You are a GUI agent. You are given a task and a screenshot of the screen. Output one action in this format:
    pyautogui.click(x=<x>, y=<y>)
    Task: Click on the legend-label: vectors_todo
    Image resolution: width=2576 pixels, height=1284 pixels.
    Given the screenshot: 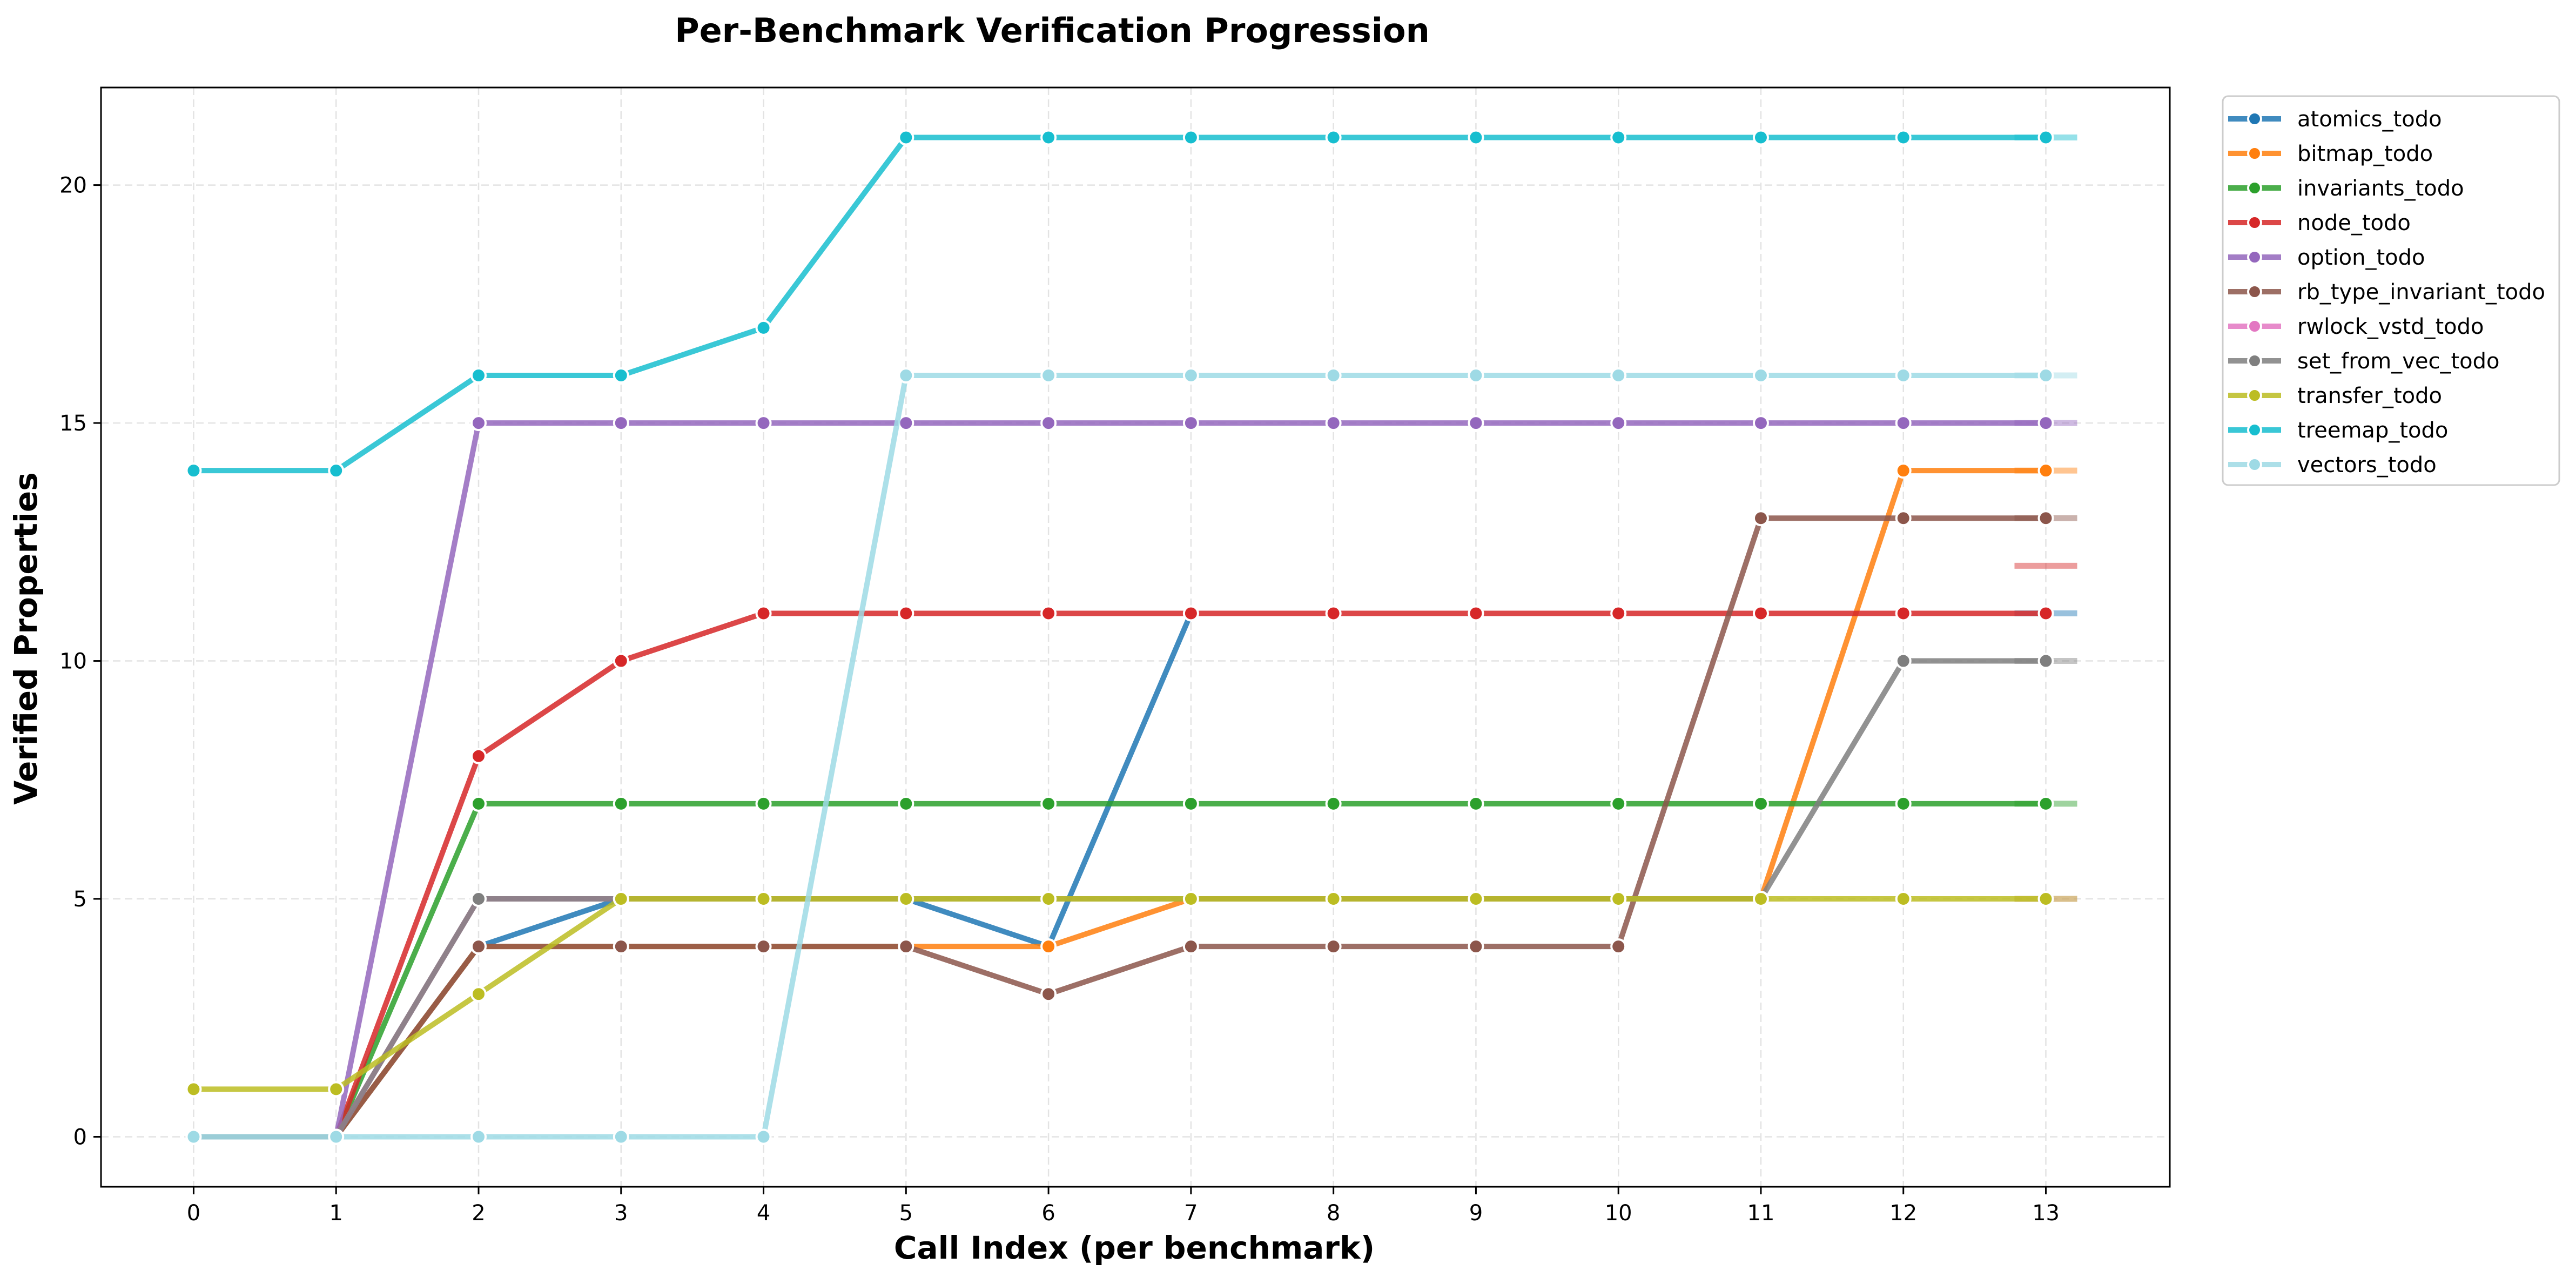 What is the action you would take?
    pyautogui.click(x=2367, y=466)
    